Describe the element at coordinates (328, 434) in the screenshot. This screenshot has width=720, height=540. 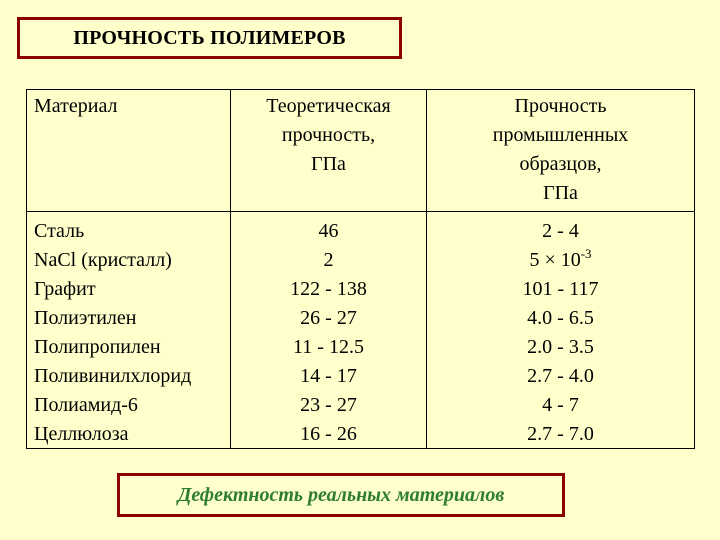
I see `theoretical-cell: 16 - 26` at that location.